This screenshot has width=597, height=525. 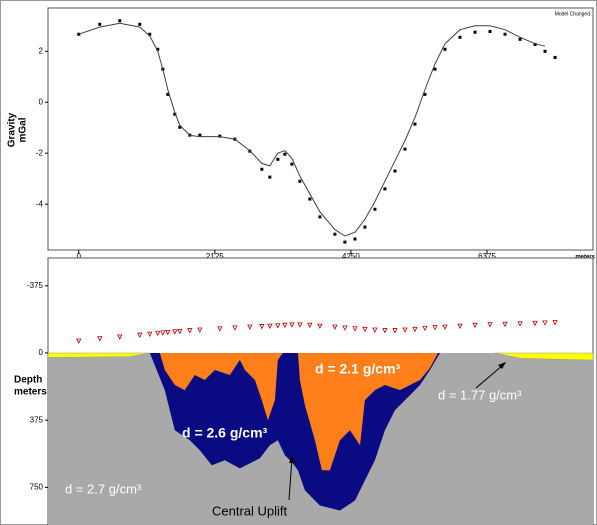 What do you see at coordinates (35, 285) in the screenshot?
I see `y-tick-label: -375` at bounding box center [35, 285].